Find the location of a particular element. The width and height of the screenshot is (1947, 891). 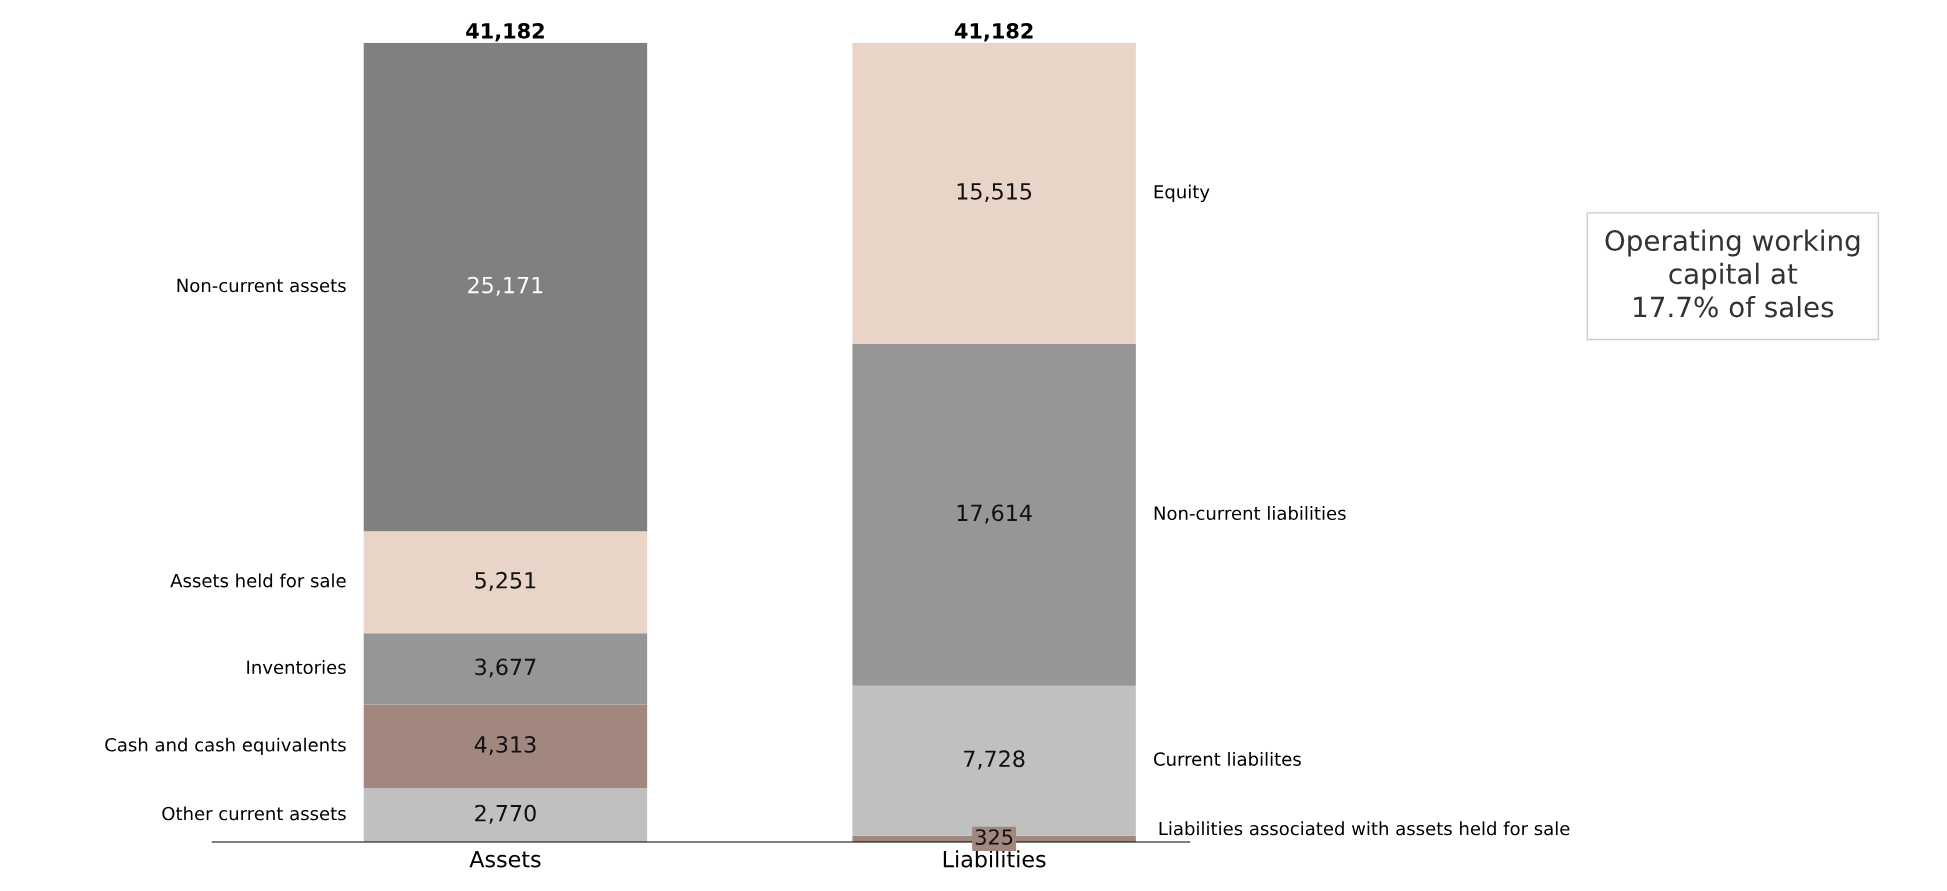

data-label: 5,251 is located at coordinates (505, 581).